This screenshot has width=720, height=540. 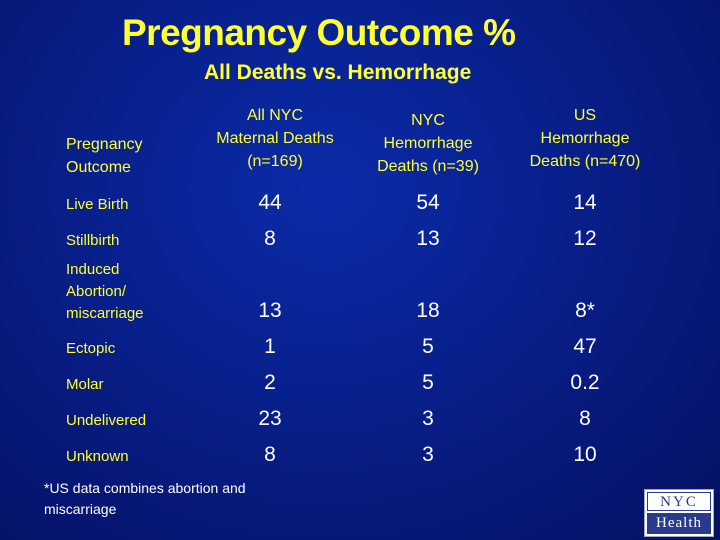 I want to click on column-header-line: Maternal Deaths, so click(x=275, y=138).